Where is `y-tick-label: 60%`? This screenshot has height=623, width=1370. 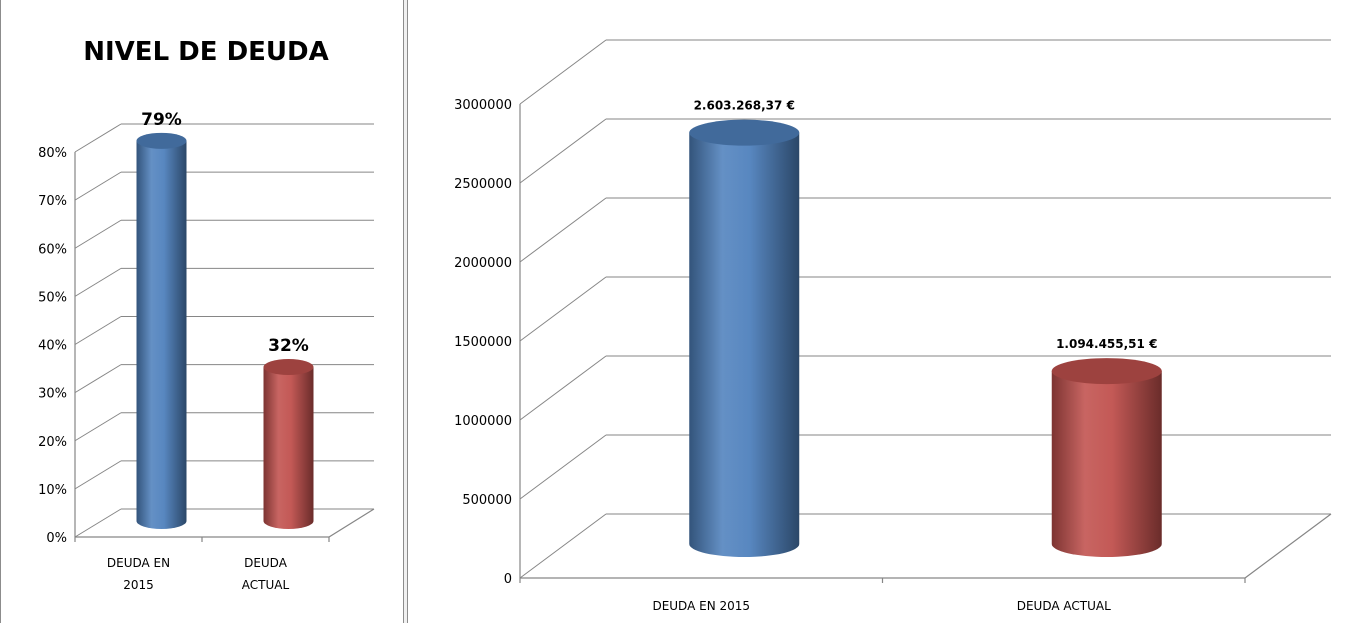 y-tick-label: 60% is located at coordinates (52, 249).